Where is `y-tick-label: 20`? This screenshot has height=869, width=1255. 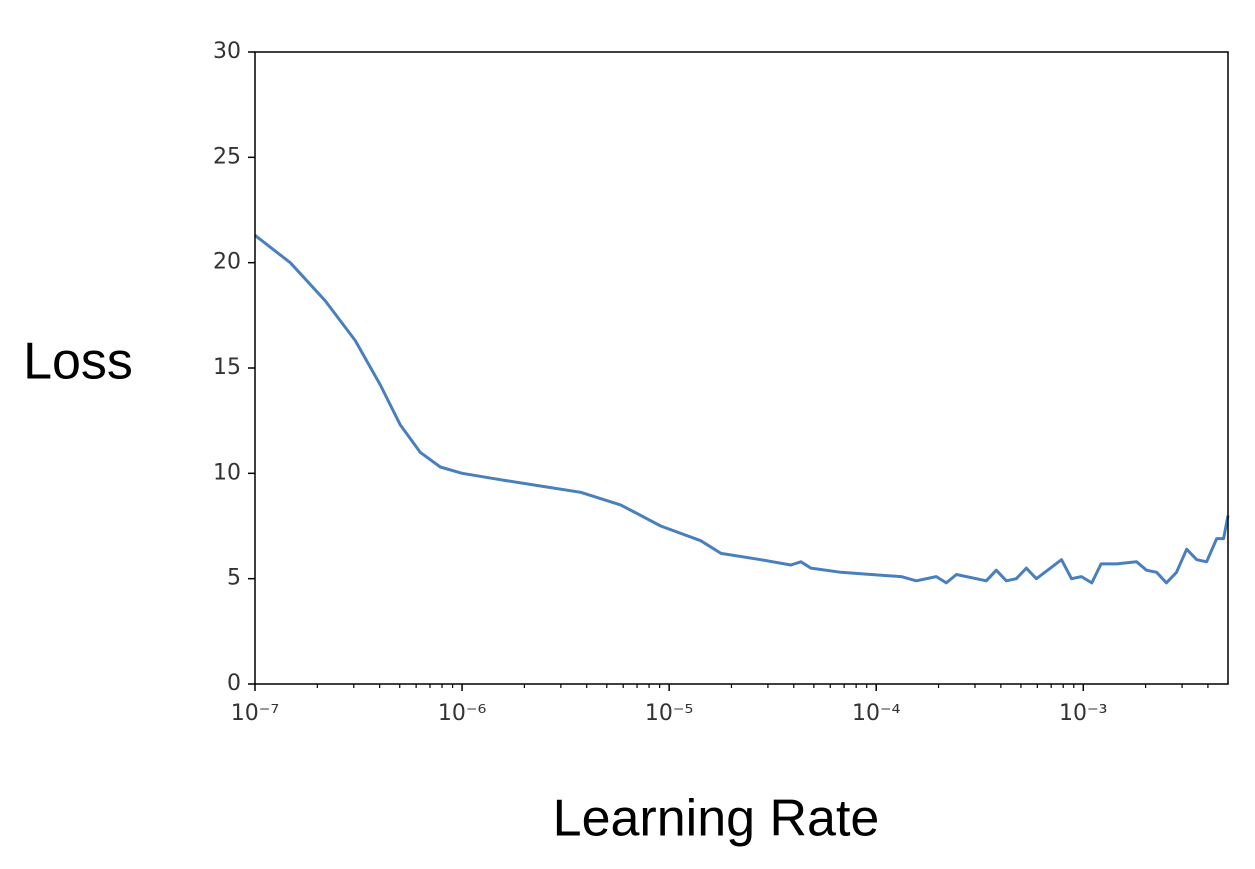 y-tick-label: 20 is located at coordinates (227, 262).